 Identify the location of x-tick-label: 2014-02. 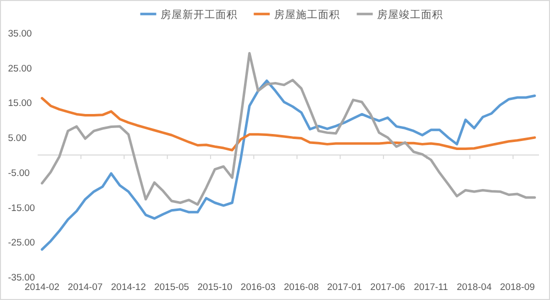
(42, 287).